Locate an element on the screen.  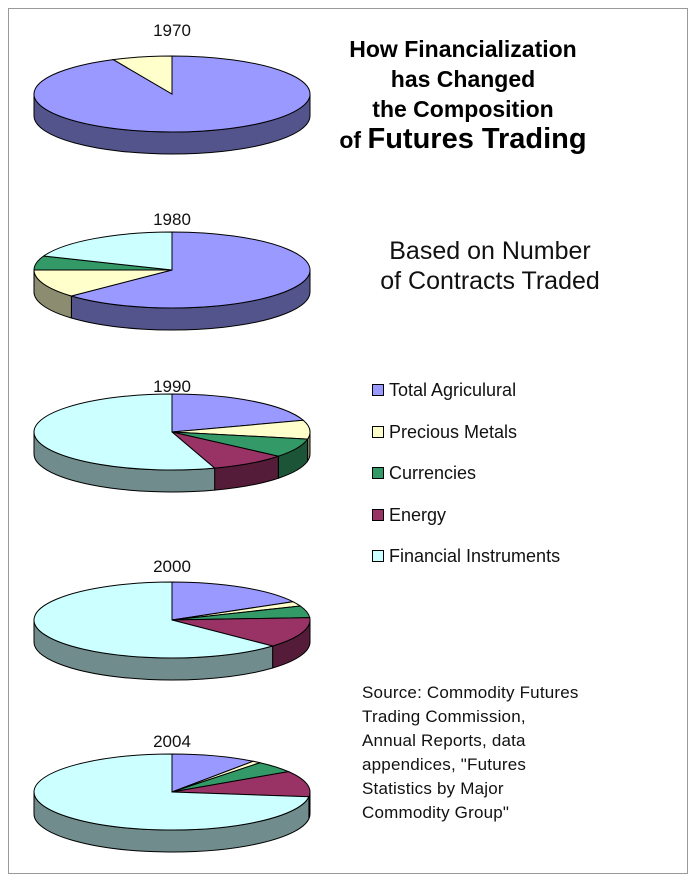
pie-slice-2004-total-agricultural is located at coordinates (213, 773).